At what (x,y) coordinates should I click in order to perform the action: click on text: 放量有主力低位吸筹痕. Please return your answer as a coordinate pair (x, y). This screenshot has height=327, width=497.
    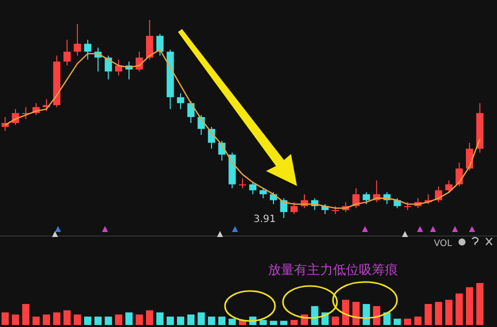
    Looking at the image, I should click on (333, 270).